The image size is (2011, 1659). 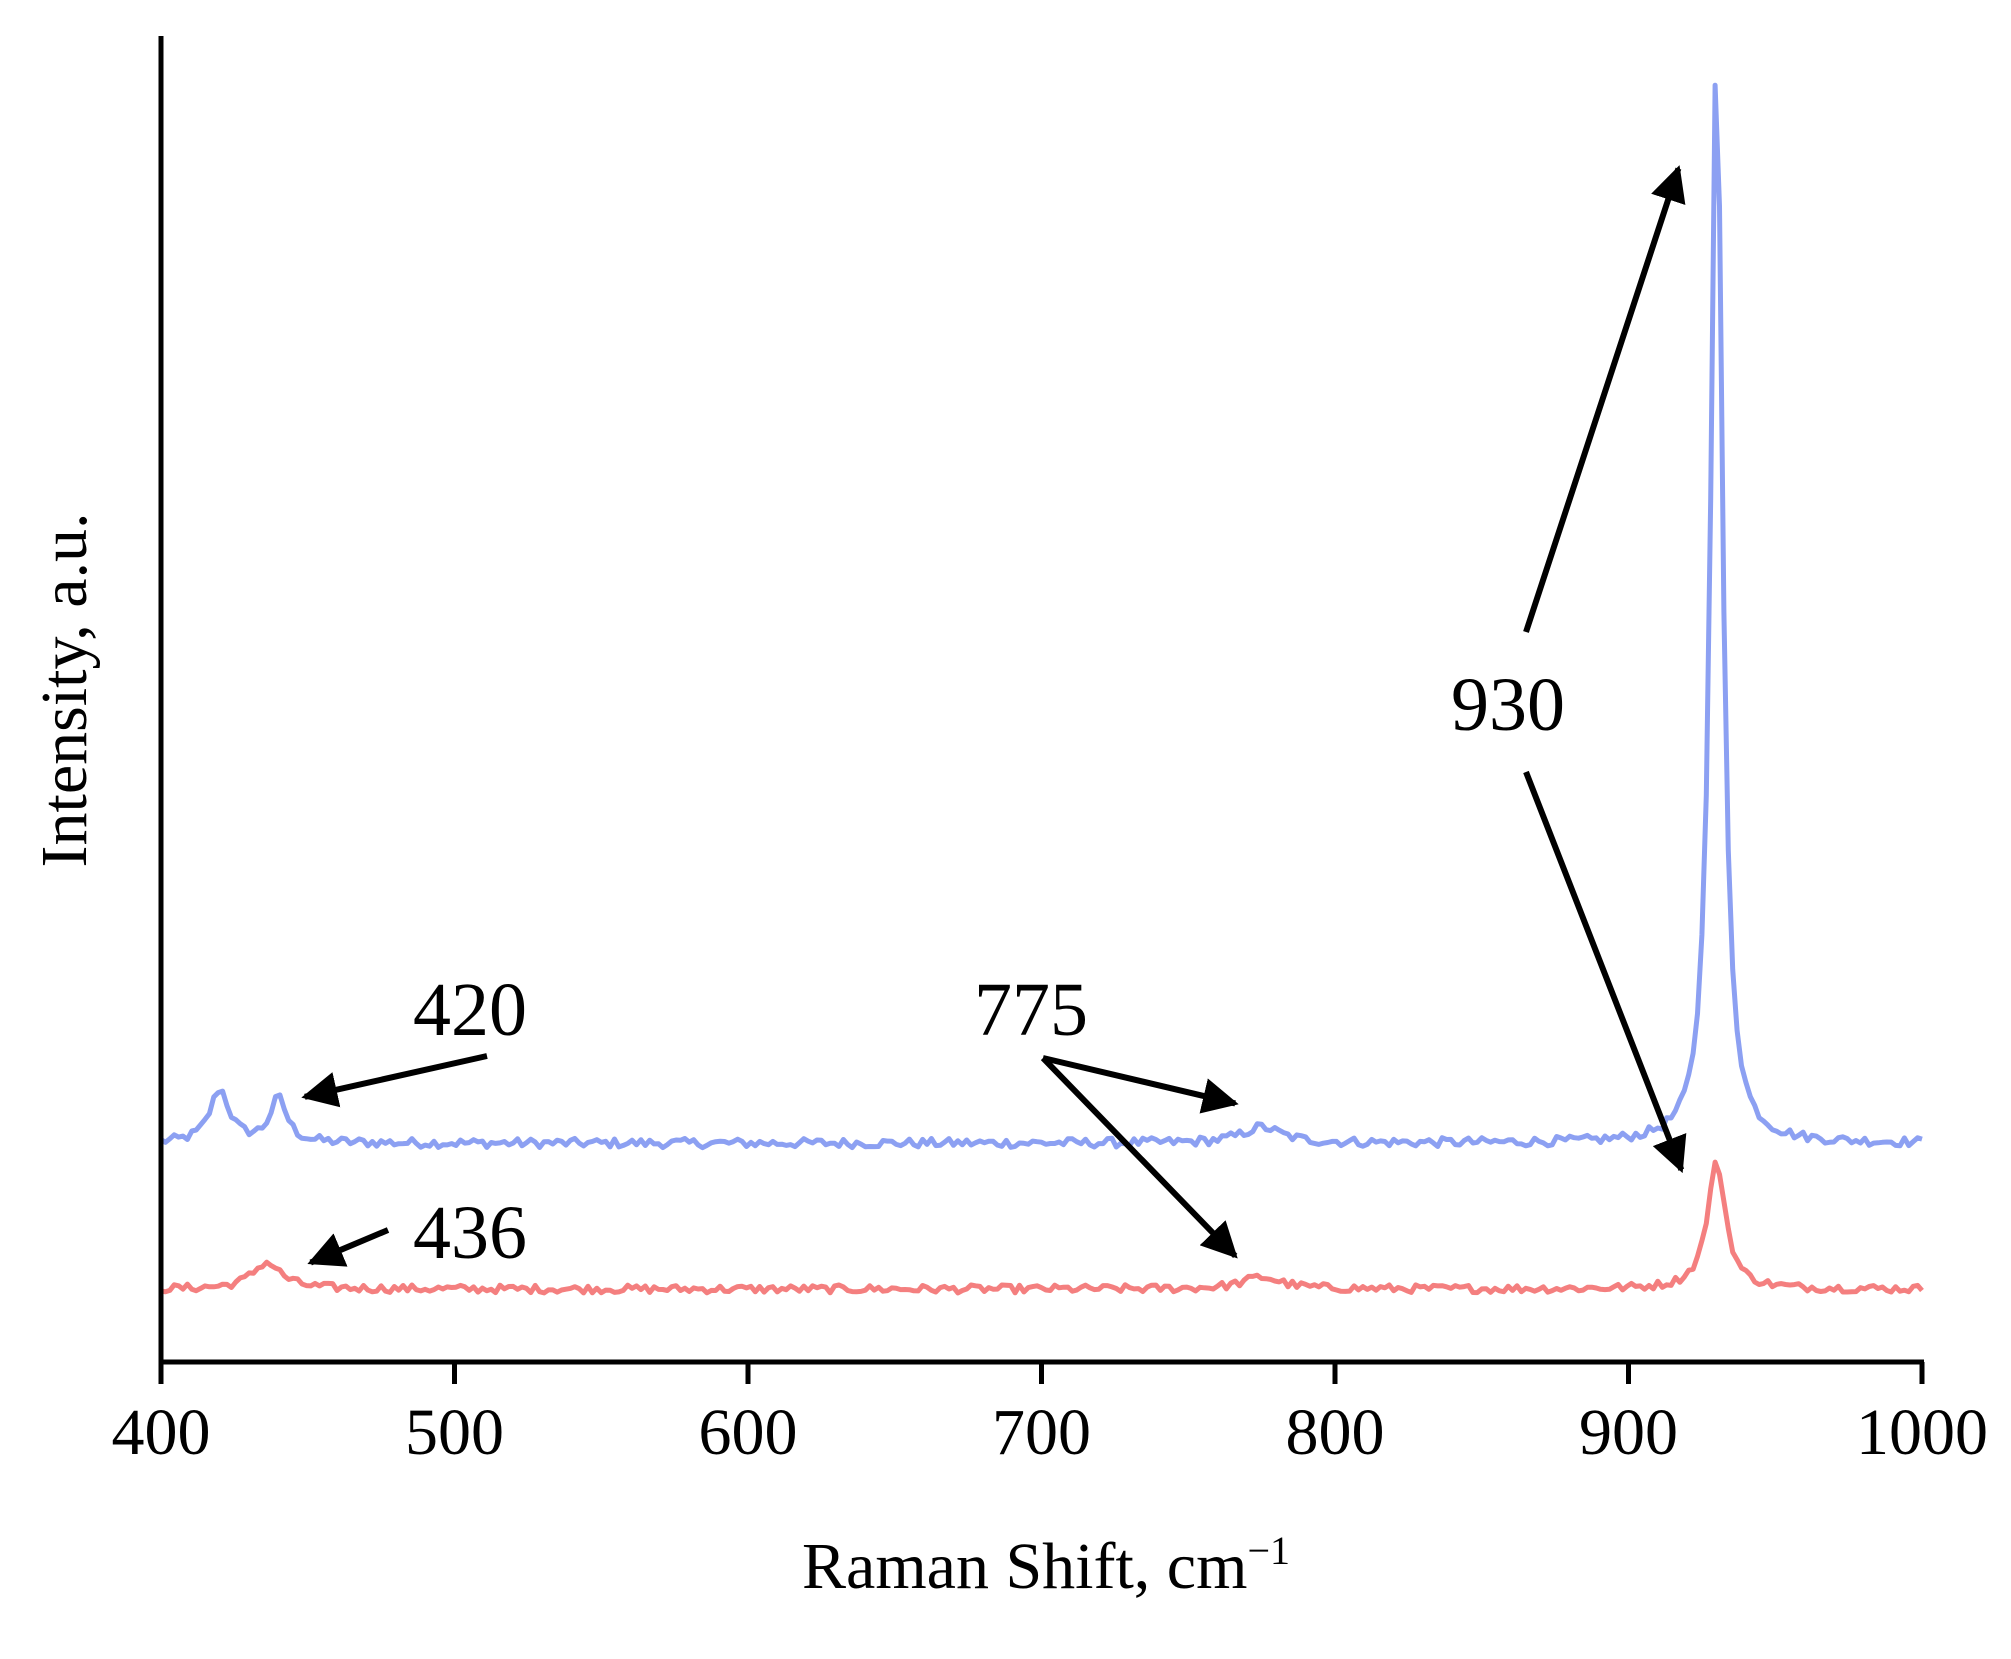 I want to click on x-tick-label-400: 400, so click(x=161, y=1432).